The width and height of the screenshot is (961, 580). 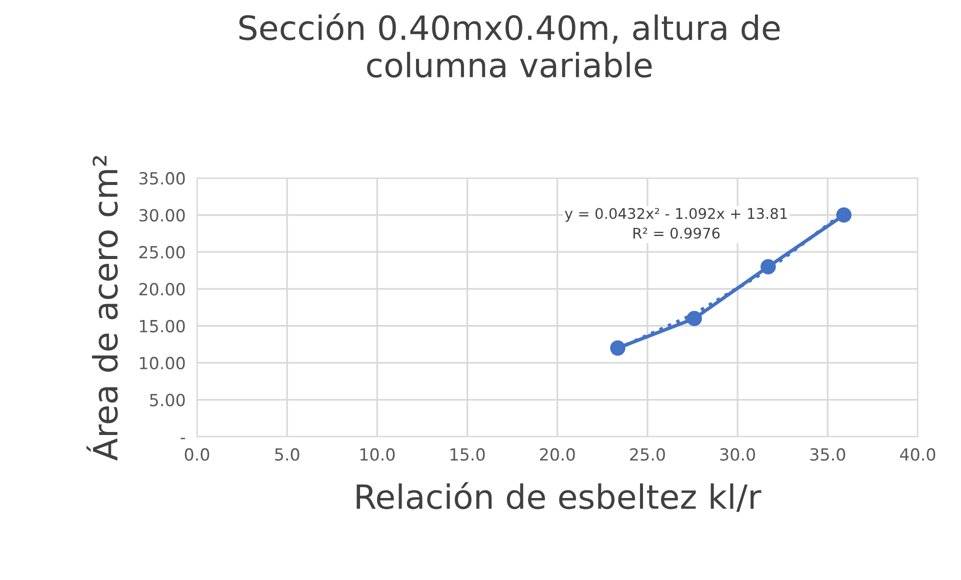 I want to click on chart-title: Sección 0.40mx0.40m, altura de columna variable, so click(x=509, y=45).